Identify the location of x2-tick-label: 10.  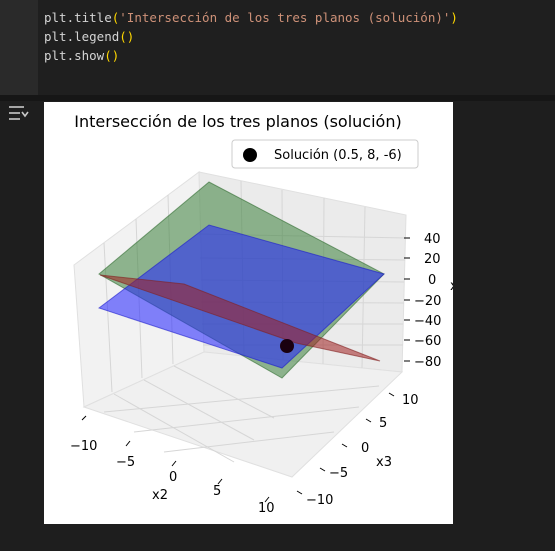
(266, 508).